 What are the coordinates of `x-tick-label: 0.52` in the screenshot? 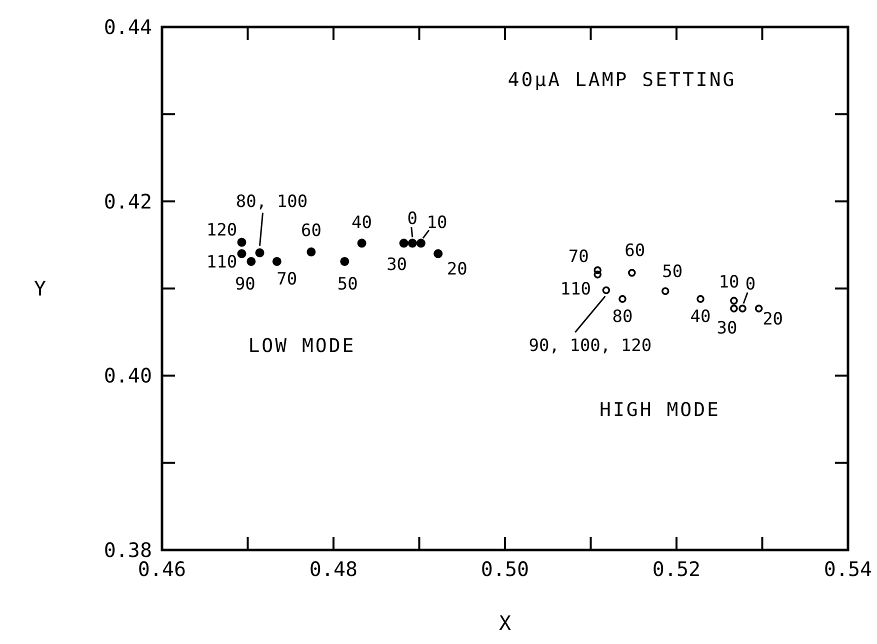 It's located at (676, 569).